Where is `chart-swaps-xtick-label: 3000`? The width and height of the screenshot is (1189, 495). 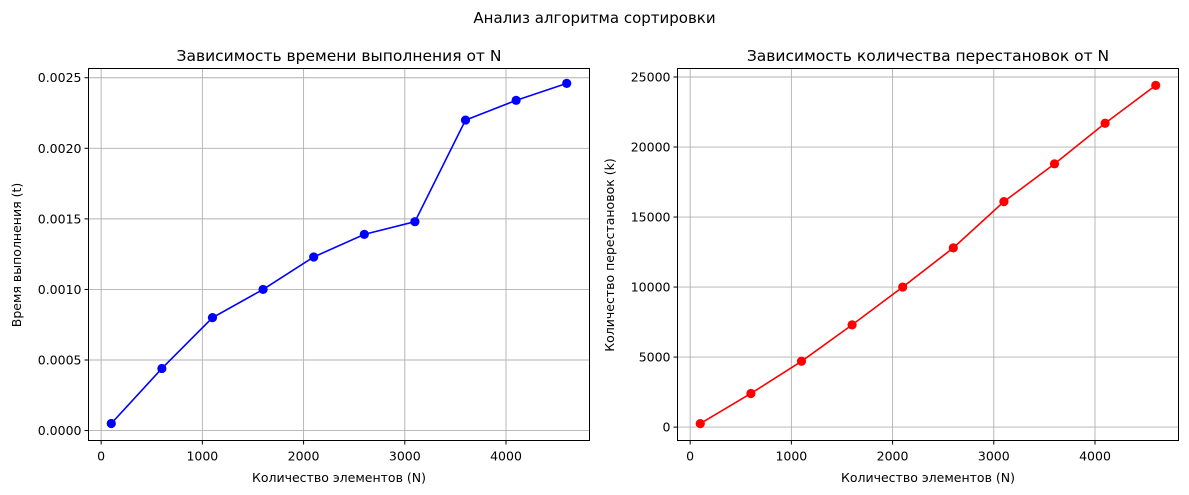
chart-swaps-xtick-label: 3000 is located at coordinates (994, 456).